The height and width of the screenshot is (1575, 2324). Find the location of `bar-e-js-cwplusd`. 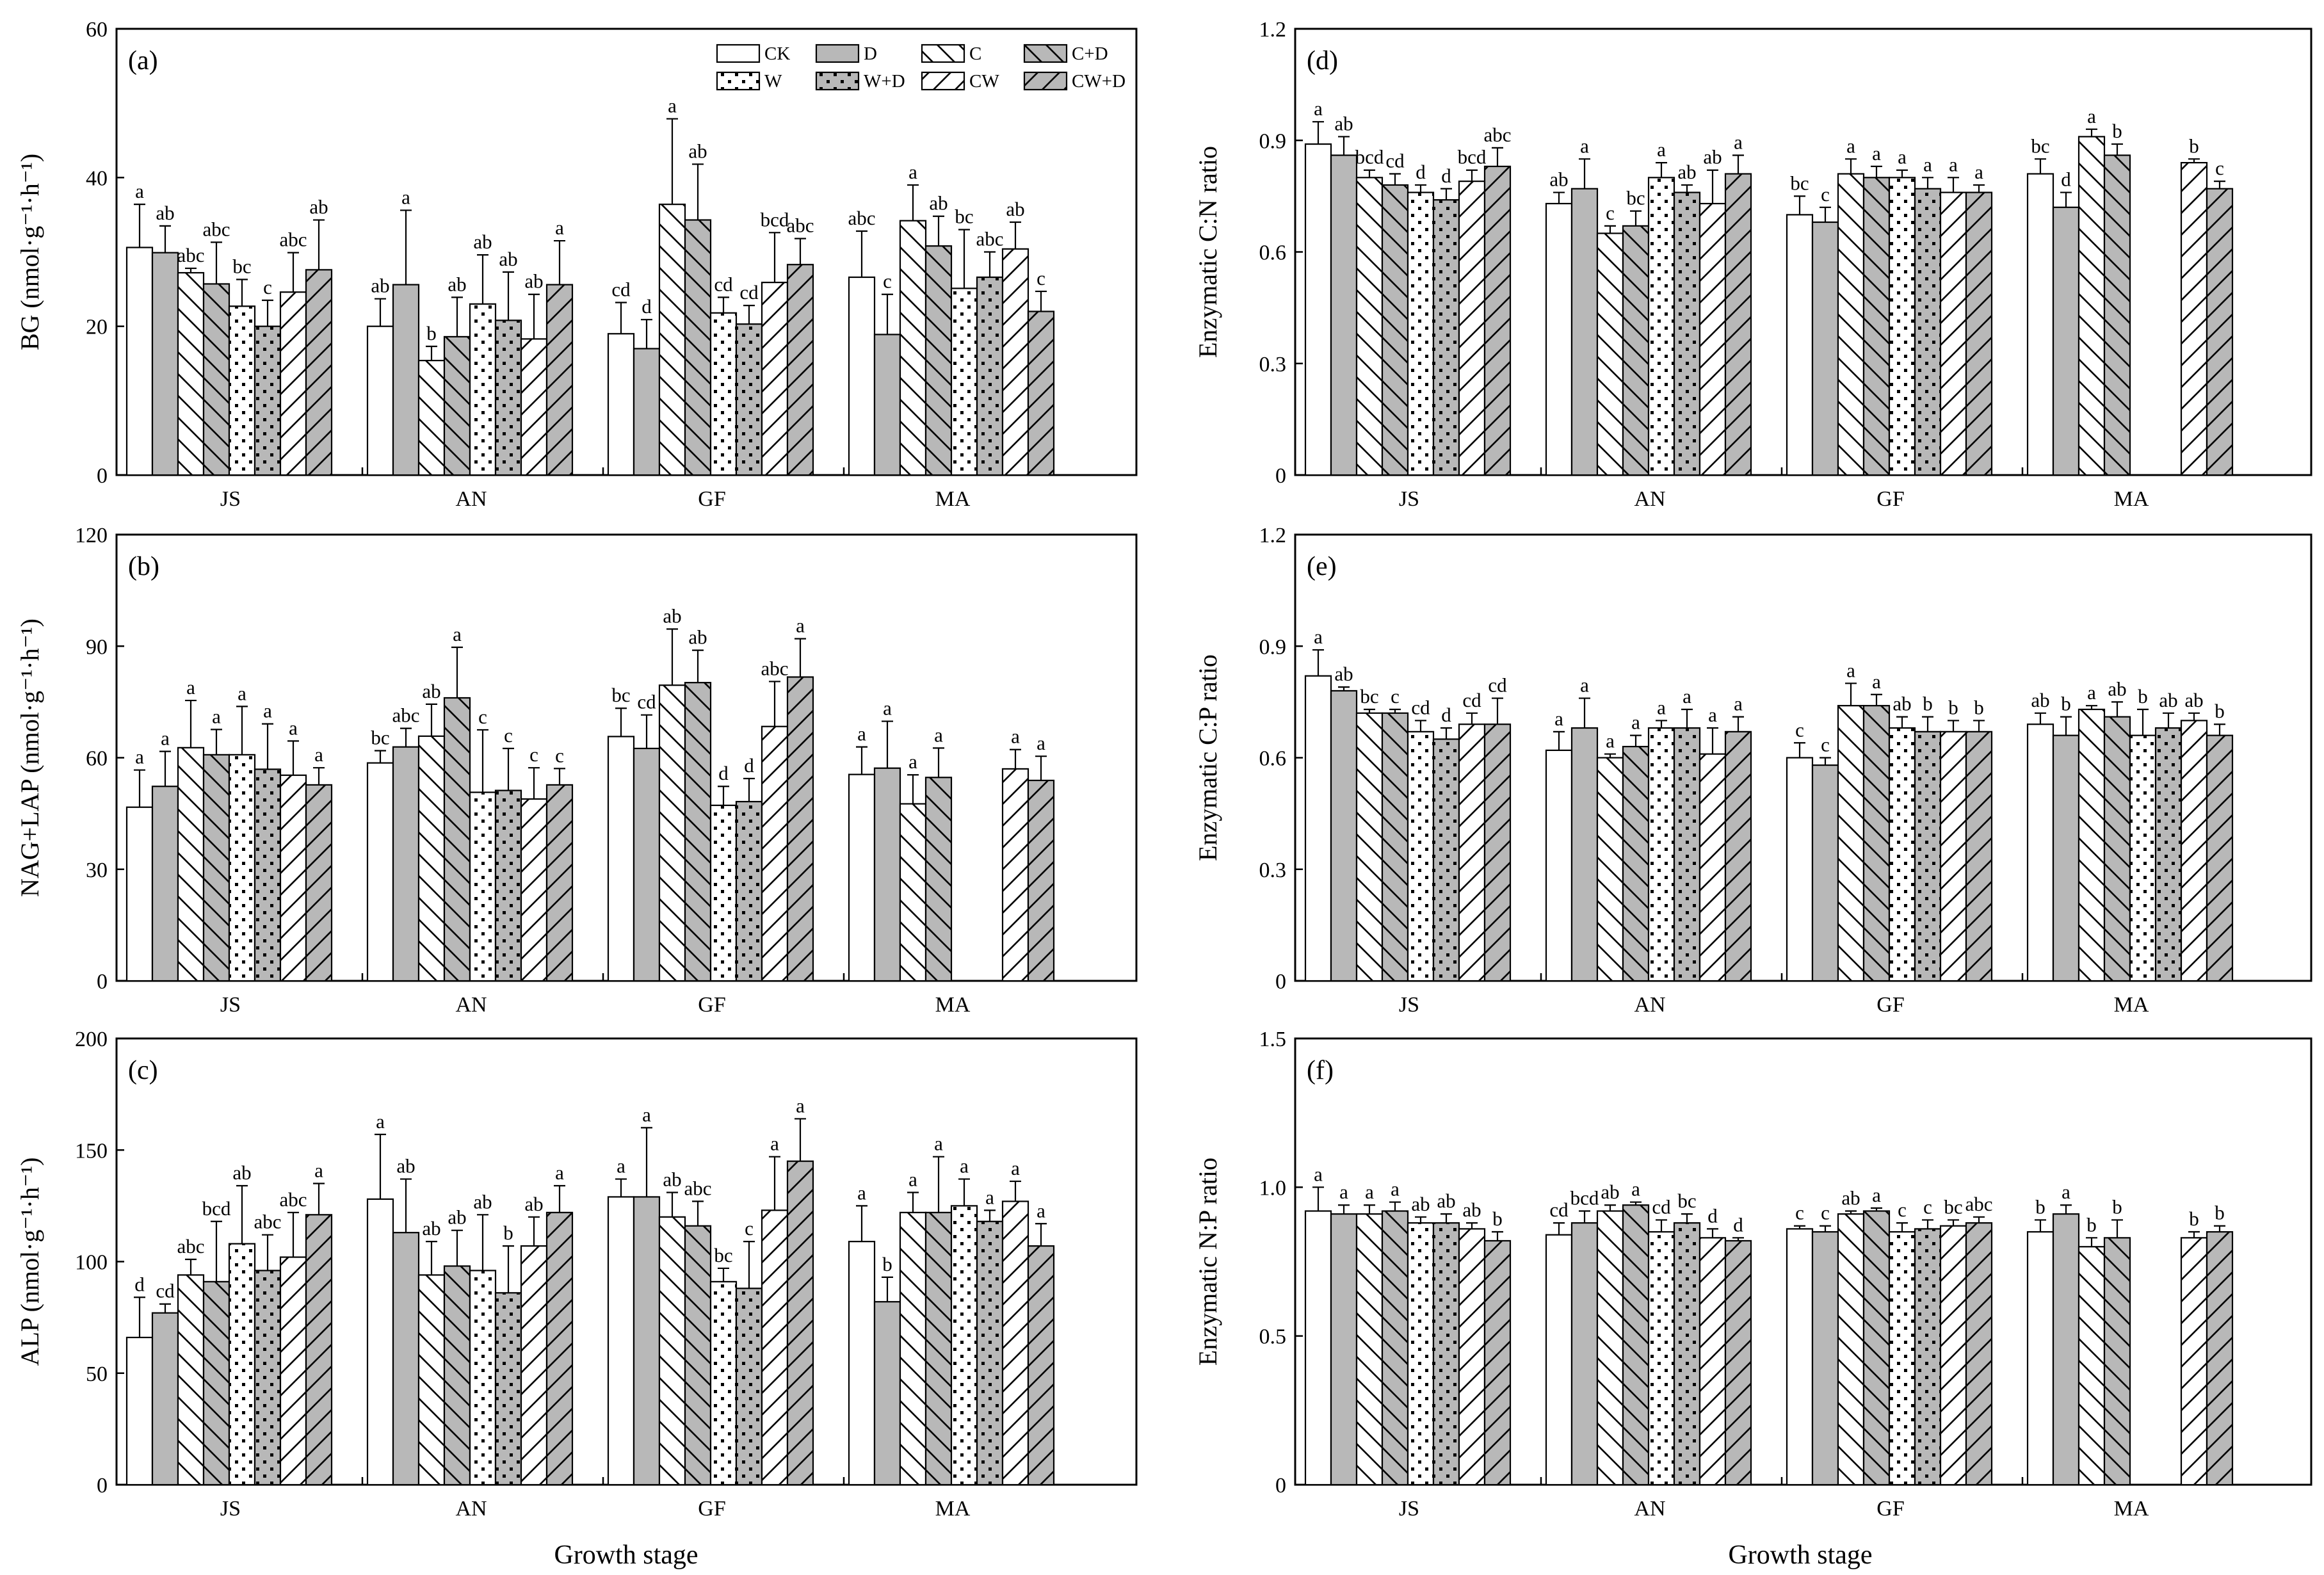

bar-e-js-cwplusd is located at coordinates (1497, 853).